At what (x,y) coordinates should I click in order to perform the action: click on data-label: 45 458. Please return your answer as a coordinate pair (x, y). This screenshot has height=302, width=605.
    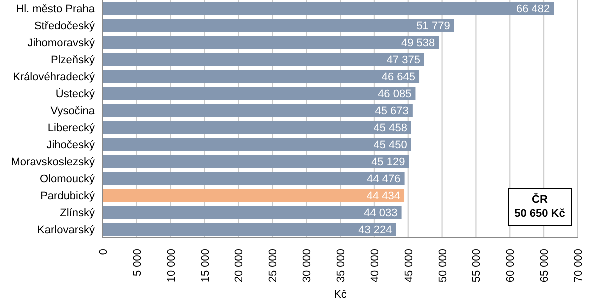
    Looking at the image, I should click on (391, 128).